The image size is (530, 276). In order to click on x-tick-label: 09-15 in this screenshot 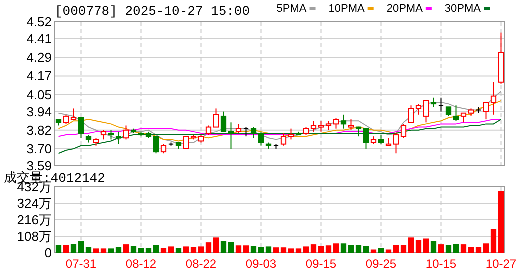, I will do `click(321, 264)`.